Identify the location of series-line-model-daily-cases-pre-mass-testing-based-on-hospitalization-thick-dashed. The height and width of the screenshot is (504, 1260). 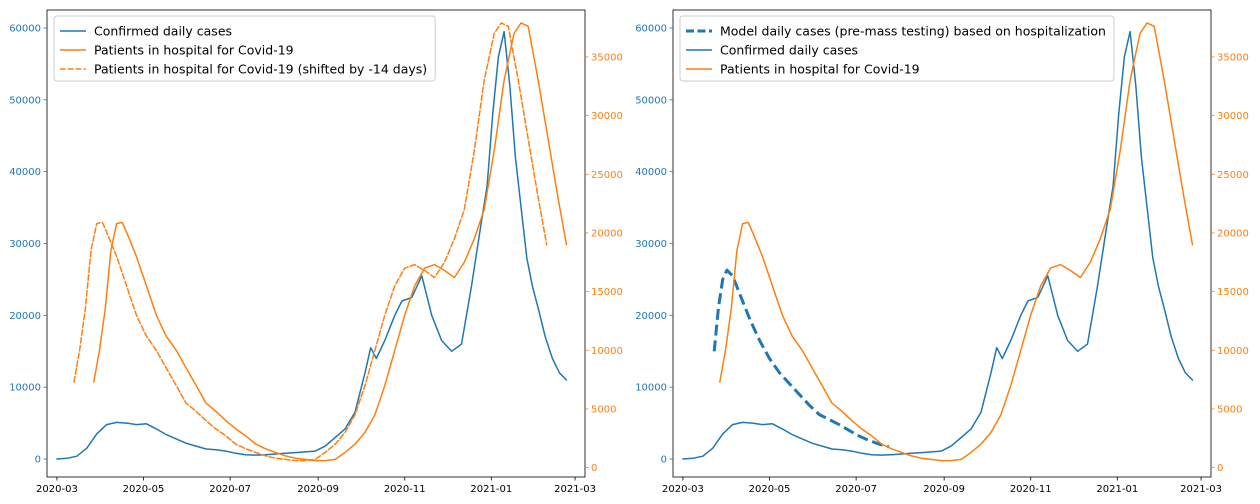
(801, 358).